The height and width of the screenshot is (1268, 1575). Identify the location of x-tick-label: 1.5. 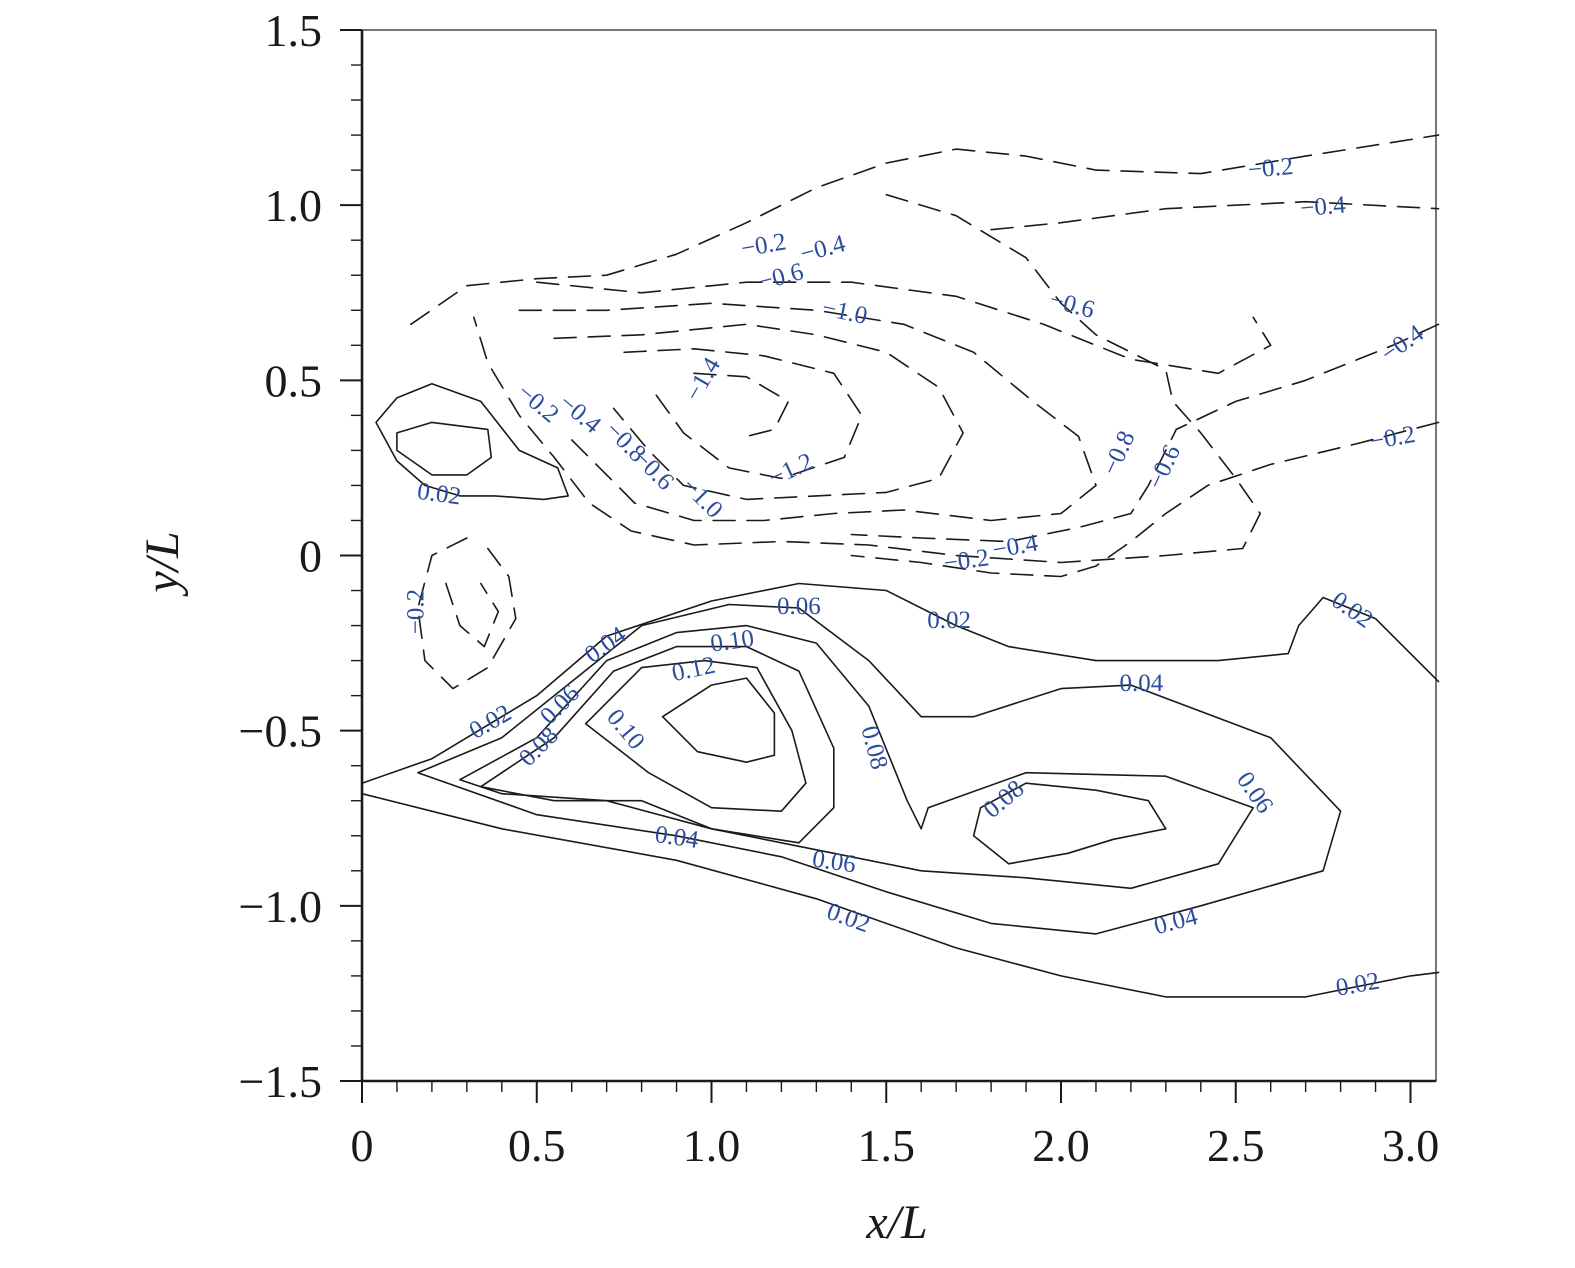
(887, 1145).